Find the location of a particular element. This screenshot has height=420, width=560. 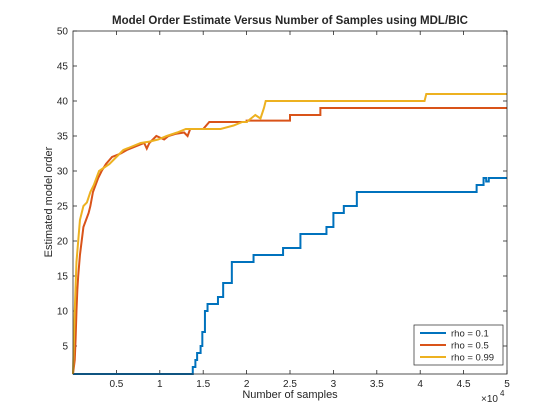

x-axis-multiplier: ×10 4 is located at coordinates (493, 397).